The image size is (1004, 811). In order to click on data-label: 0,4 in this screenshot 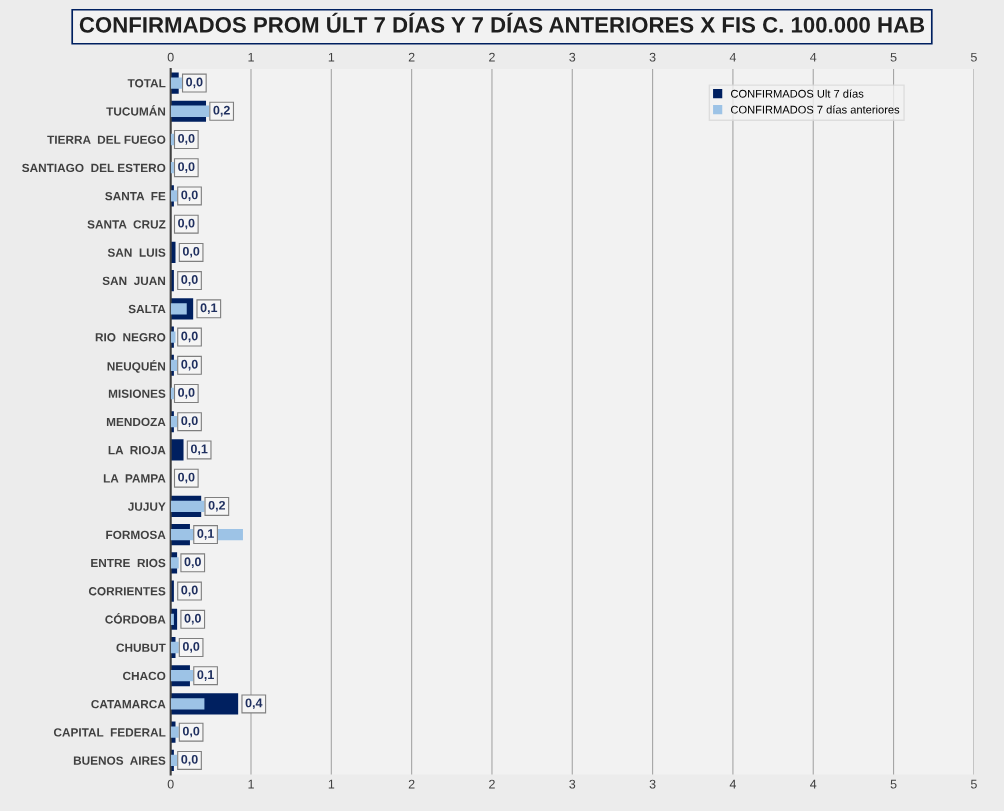, I will do `click(254, 704)`.